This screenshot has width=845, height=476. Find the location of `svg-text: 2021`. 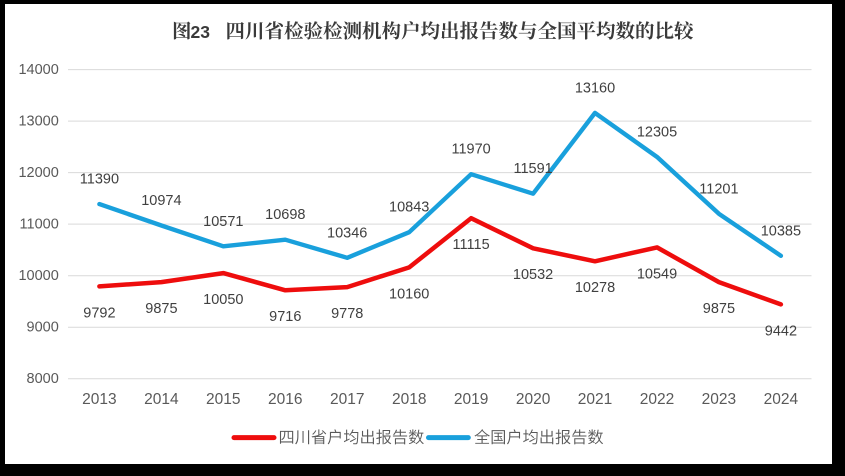

svg-text: 2021 is located at coordinates (595, 399).